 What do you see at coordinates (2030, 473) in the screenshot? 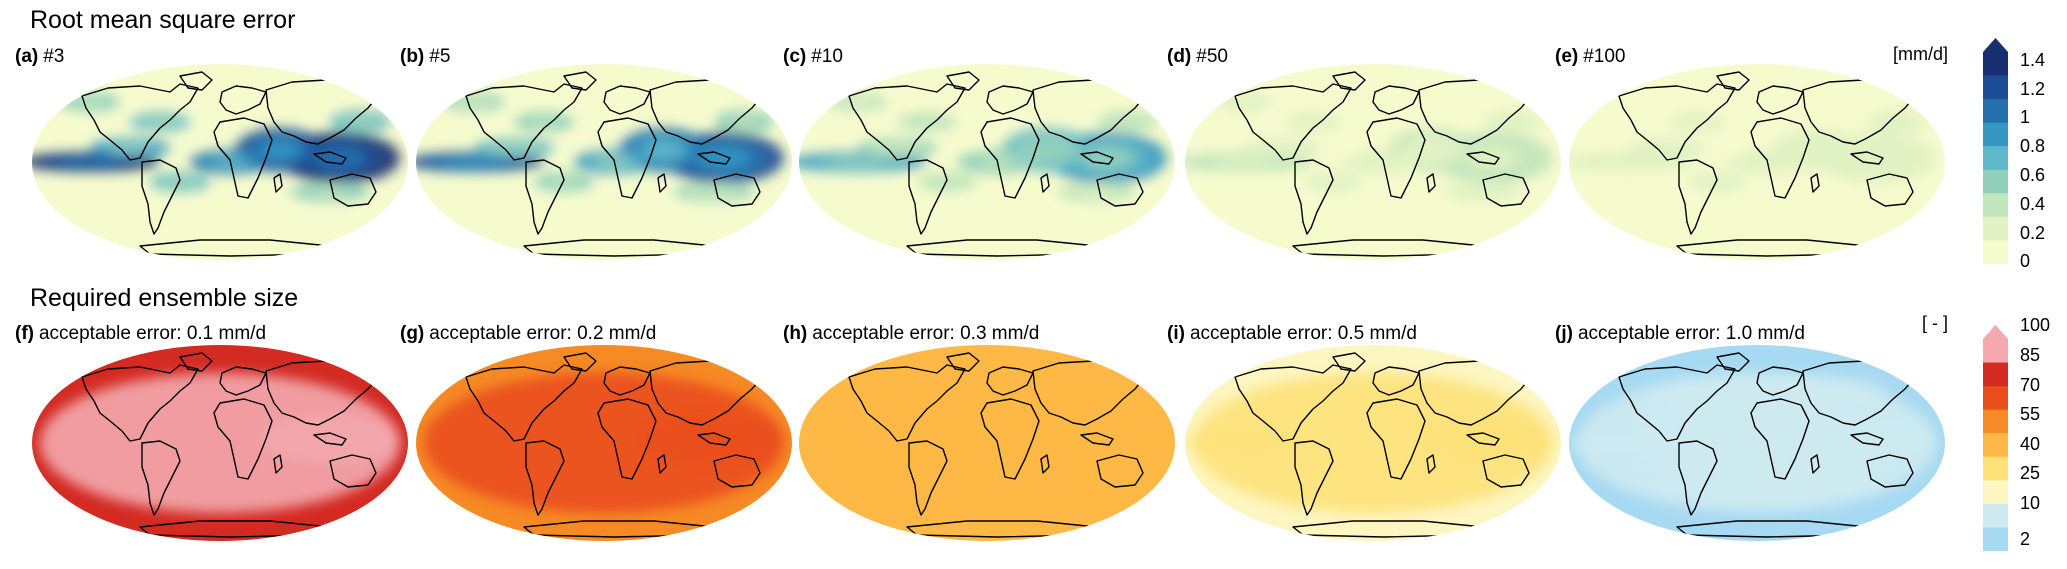
I see `ensemble-tick: 25` at bounding box center [2030, 473].